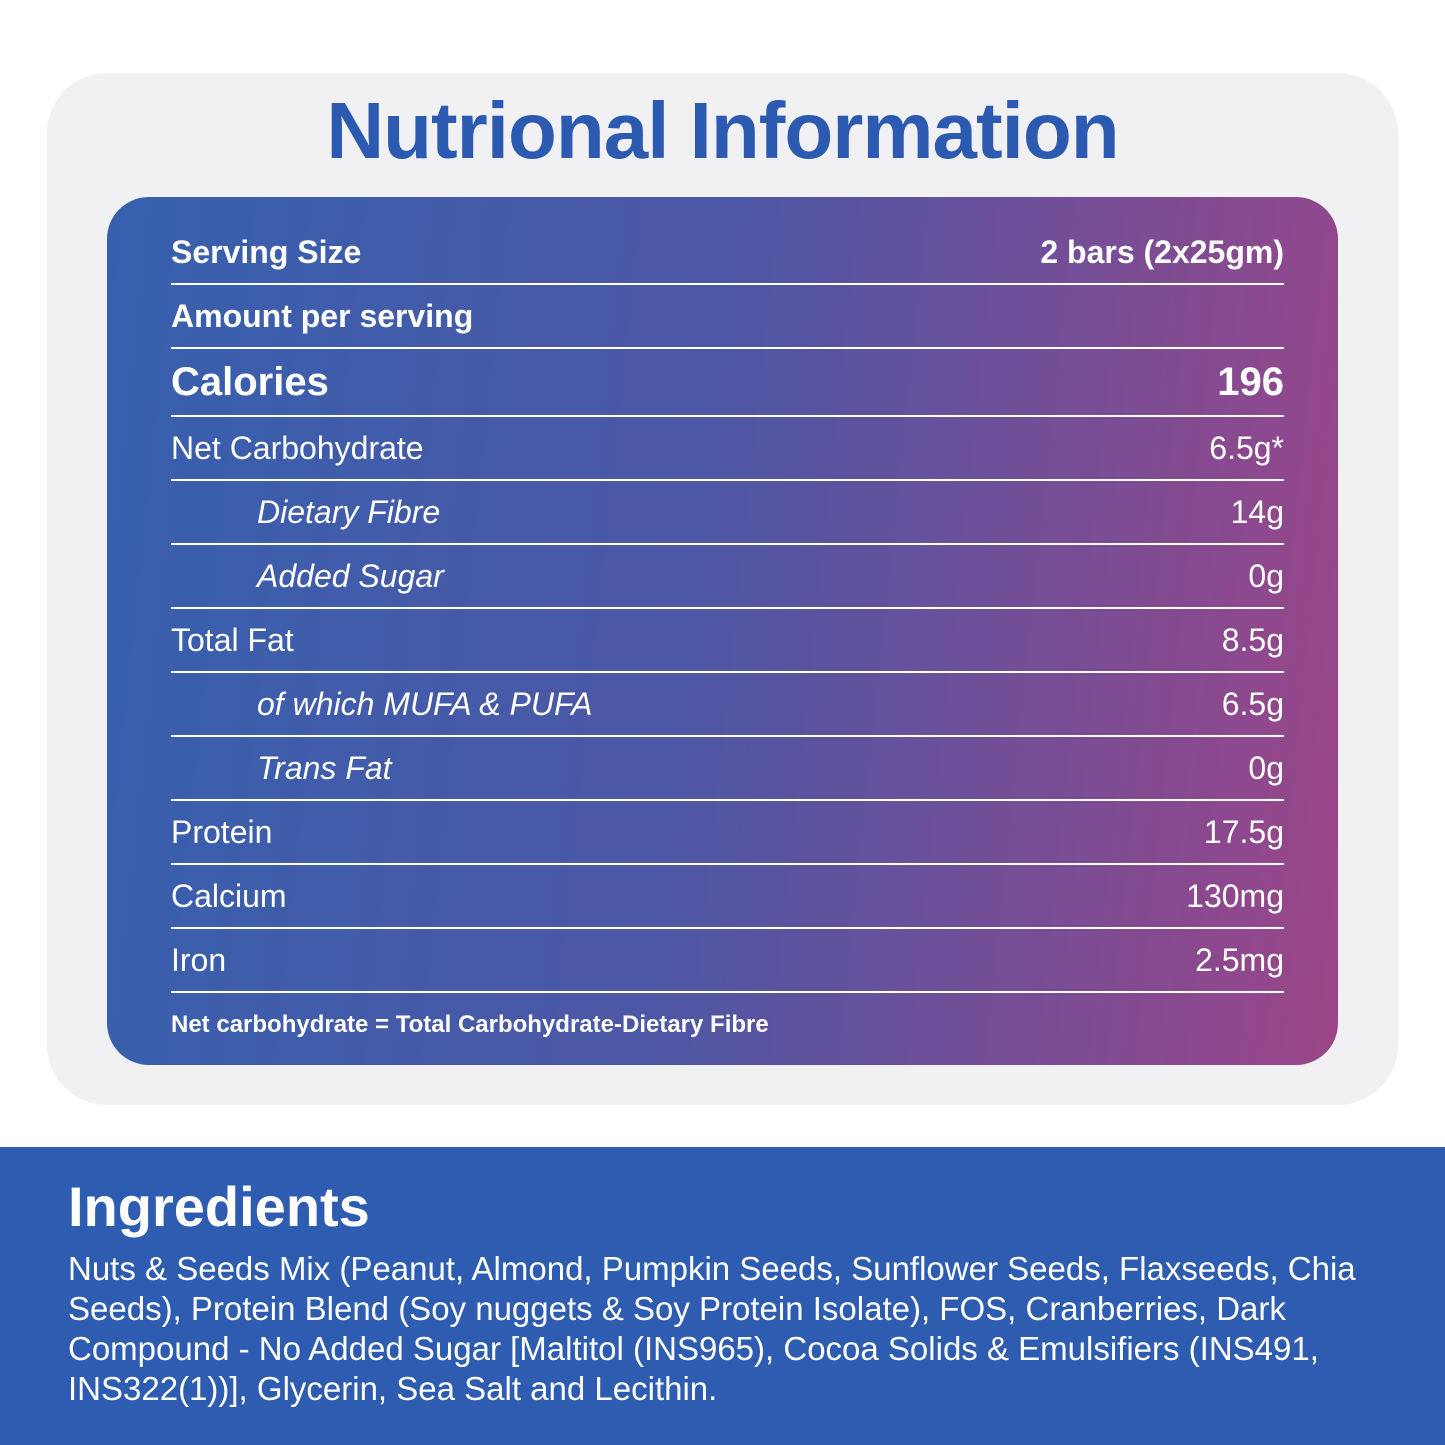  Describe the element at coordinates (266, 251) in the screenshot. I see `row-label: Serving Size` at that location.